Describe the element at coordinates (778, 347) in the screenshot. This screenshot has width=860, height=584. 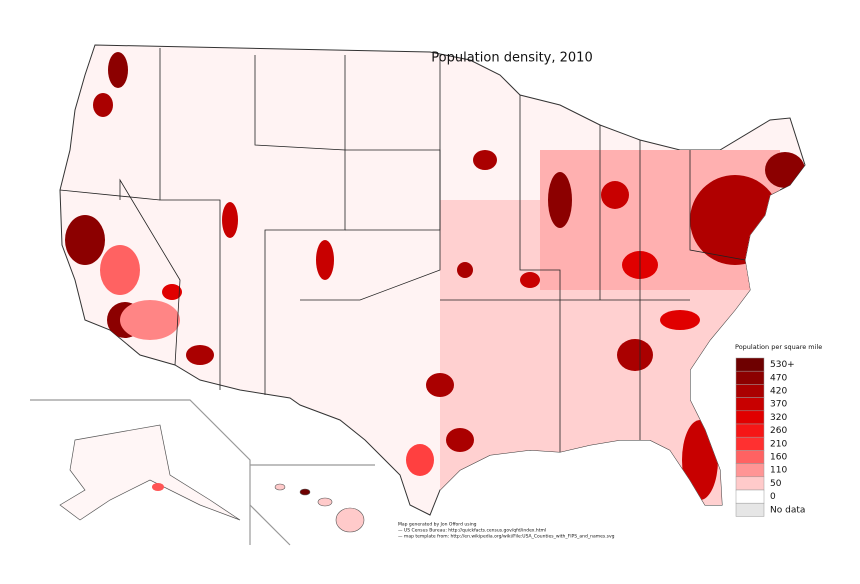
I see `legend-title: Population per square mile` at that location.